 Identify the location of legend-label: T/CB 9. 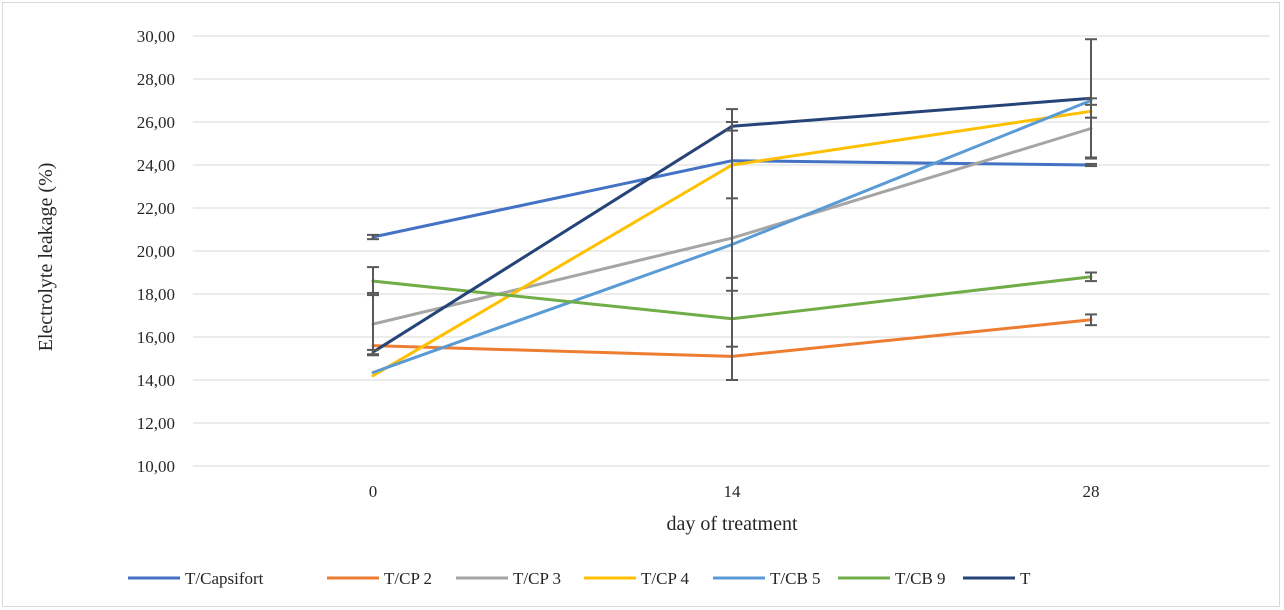
(920, 578).